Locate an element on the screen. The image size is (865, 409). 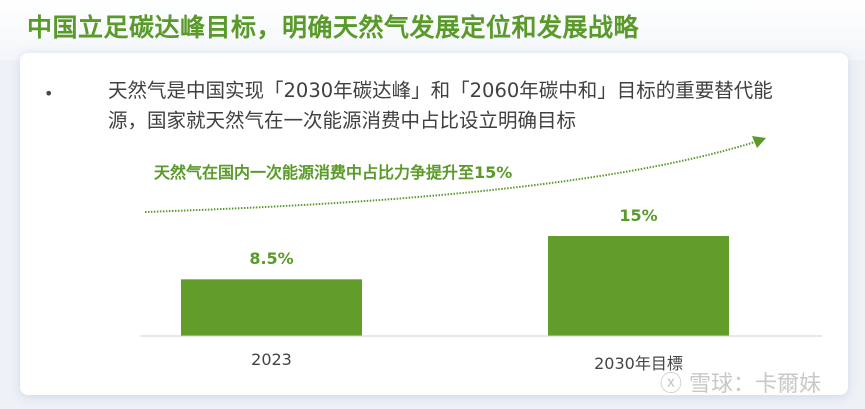
page-title: 中国立足碳达峰目标，明确天然气发展定位和发展战略 is located at coordinates (333, 27).